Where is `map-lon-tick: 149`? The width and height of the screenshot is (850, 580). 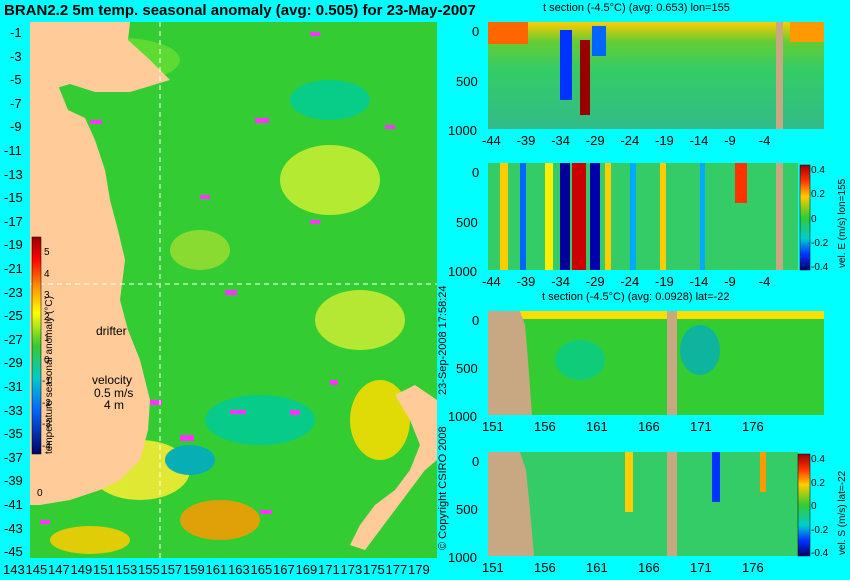
map-lon-tick: 149 is located at coordinates (81, 569).